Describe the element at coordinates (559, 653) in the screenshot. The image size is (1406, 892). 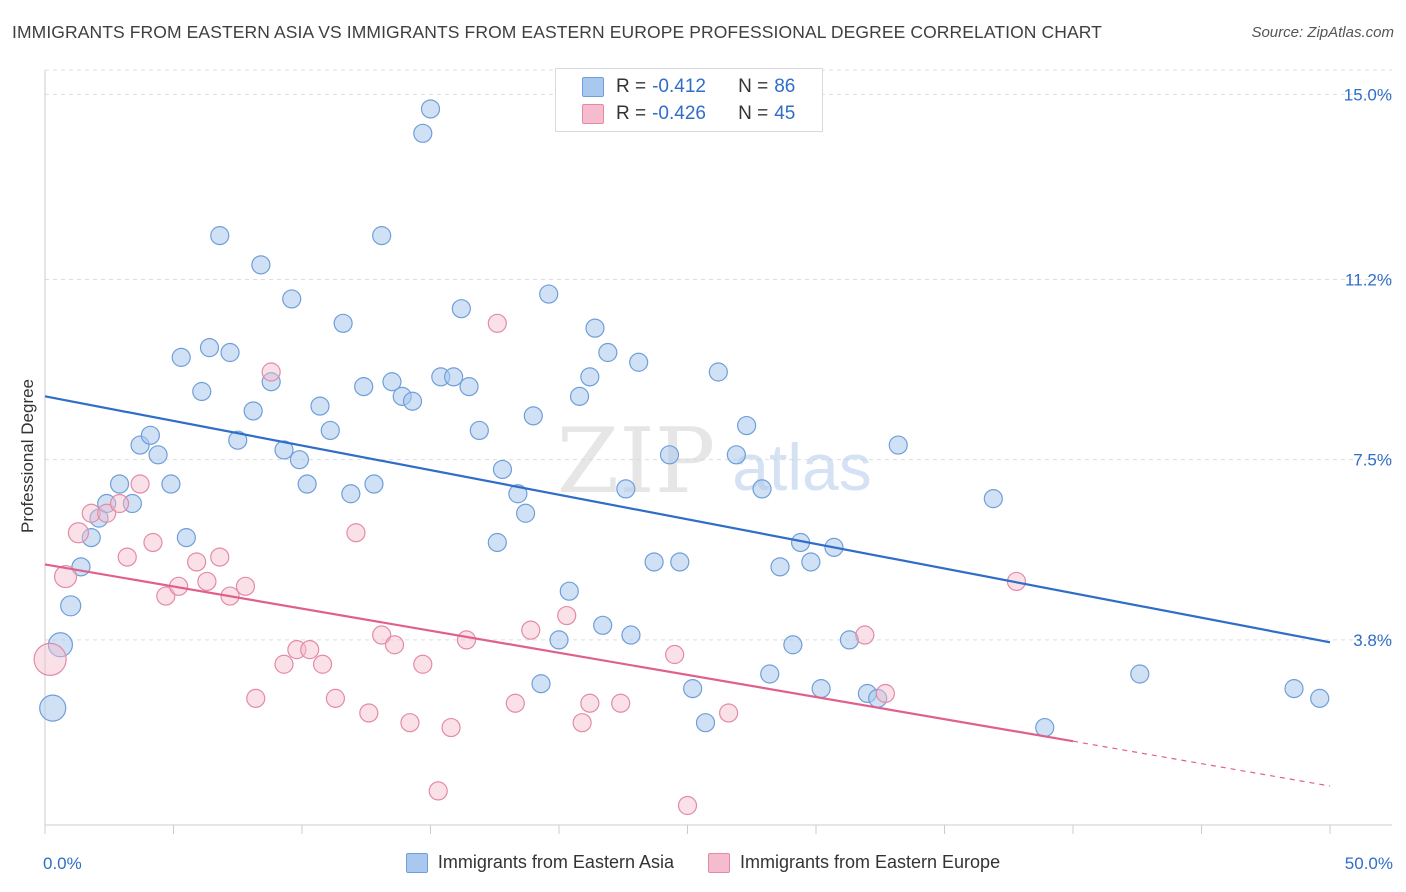
I see `trendline-eastern-europe` at that location.